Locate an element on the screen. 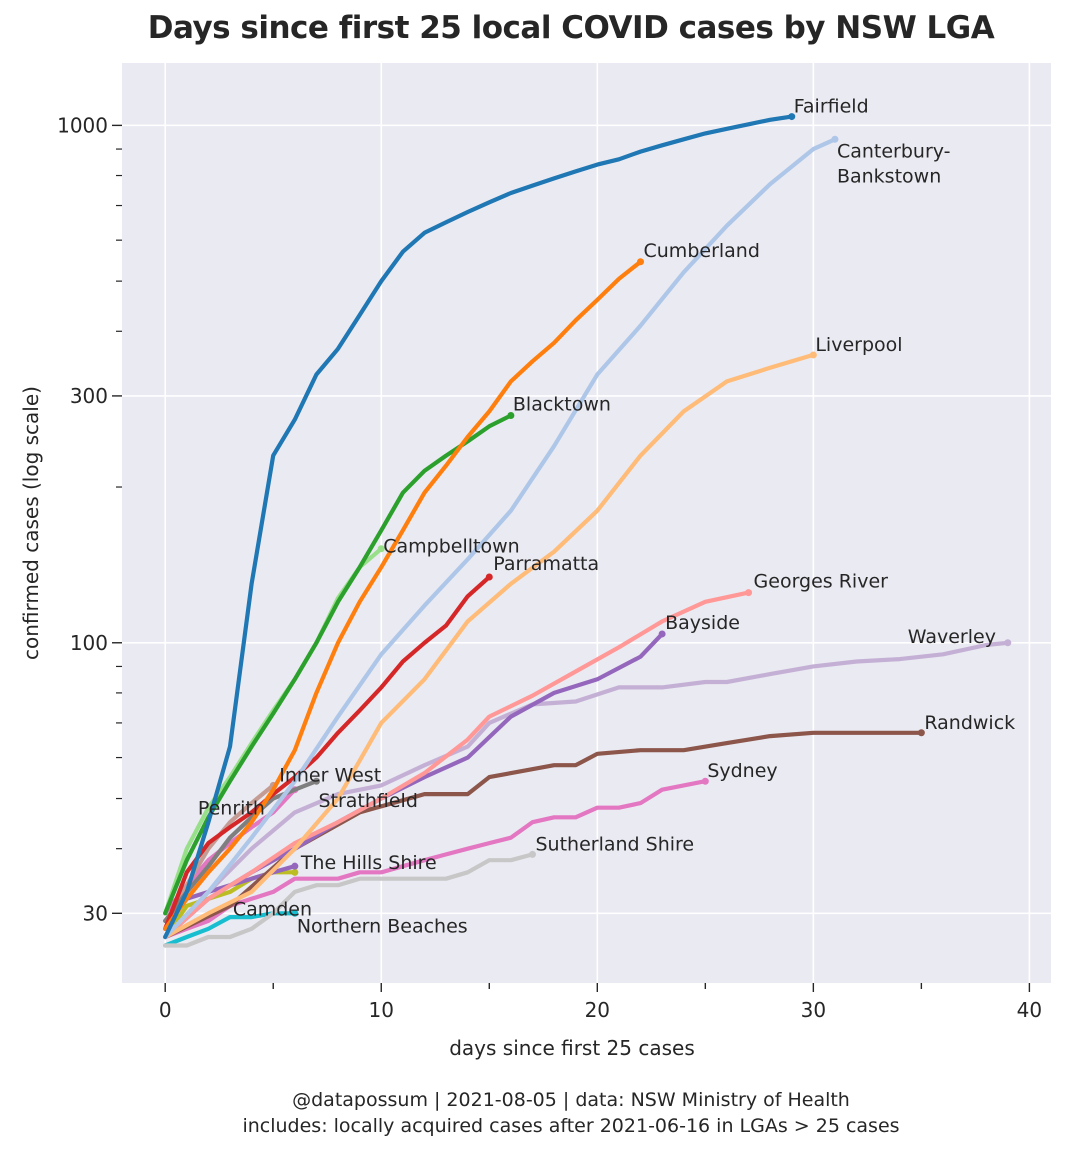 The image size is (1066, 1154). x-tick-label: 0 is located at coordinates (165, 1010).